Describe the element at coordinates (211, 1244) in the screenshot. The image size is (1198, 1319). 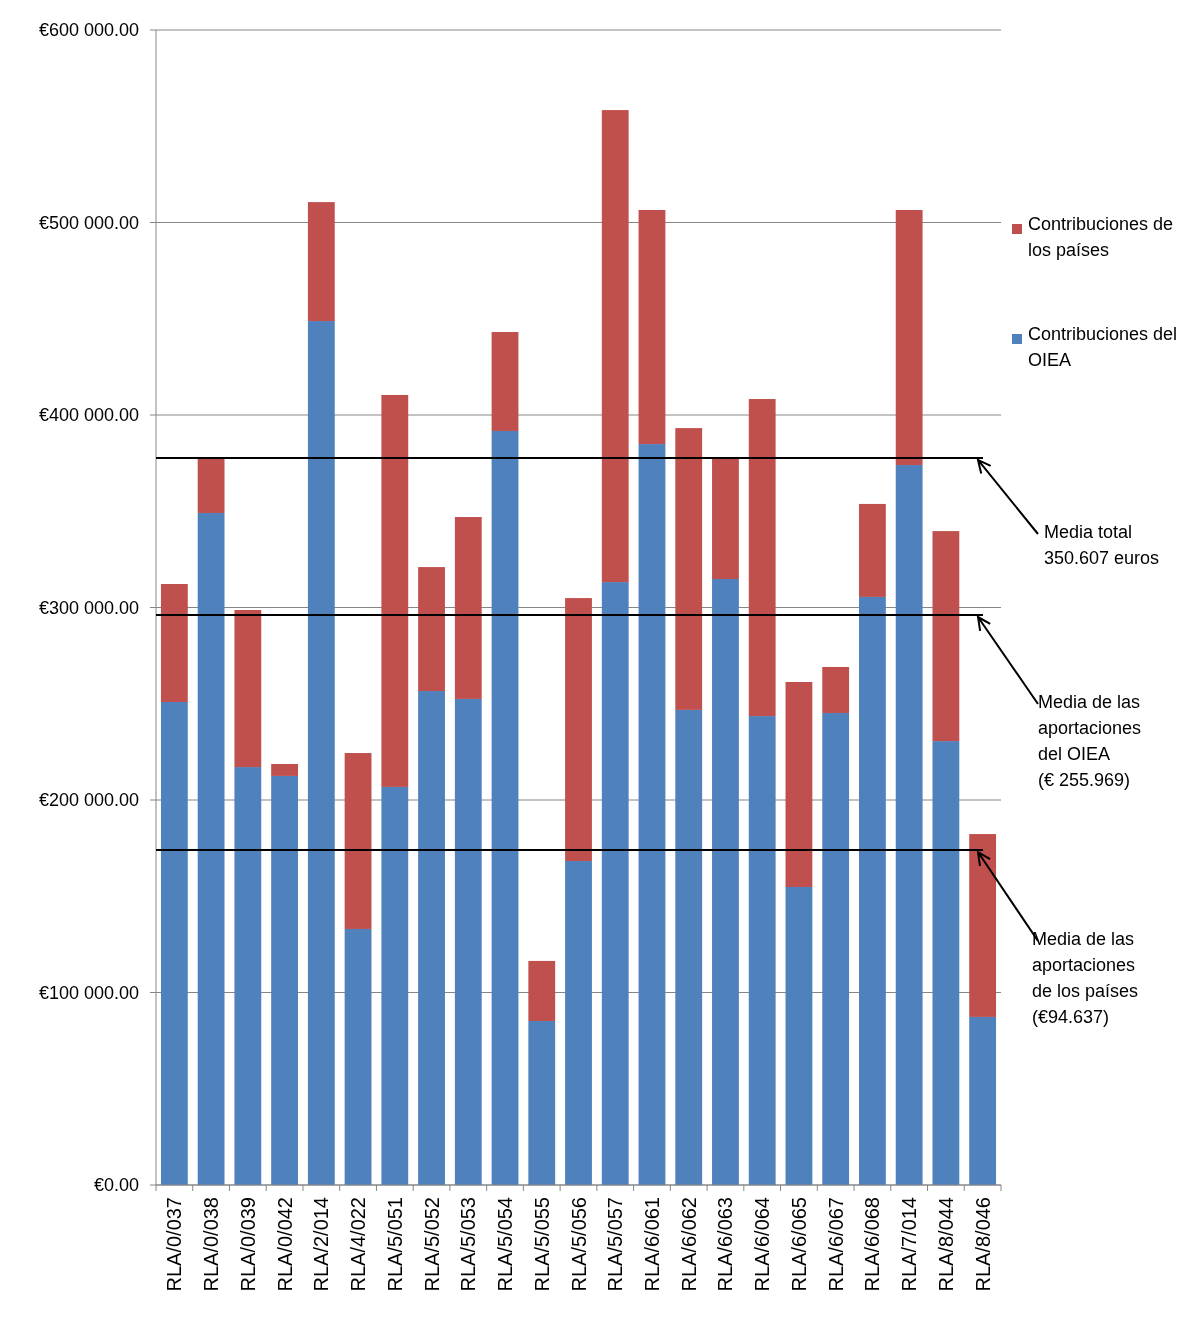
I see `x-tick-label: RLA/0/038` at that location.